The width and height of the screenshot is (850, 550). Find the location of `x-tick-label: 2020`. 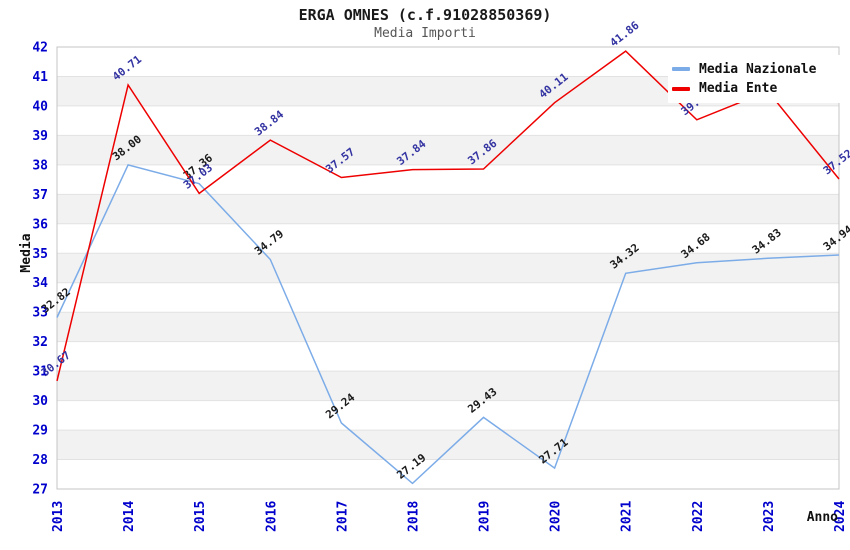

x-tick-label: 2020 is located at coordinates (556, 516).